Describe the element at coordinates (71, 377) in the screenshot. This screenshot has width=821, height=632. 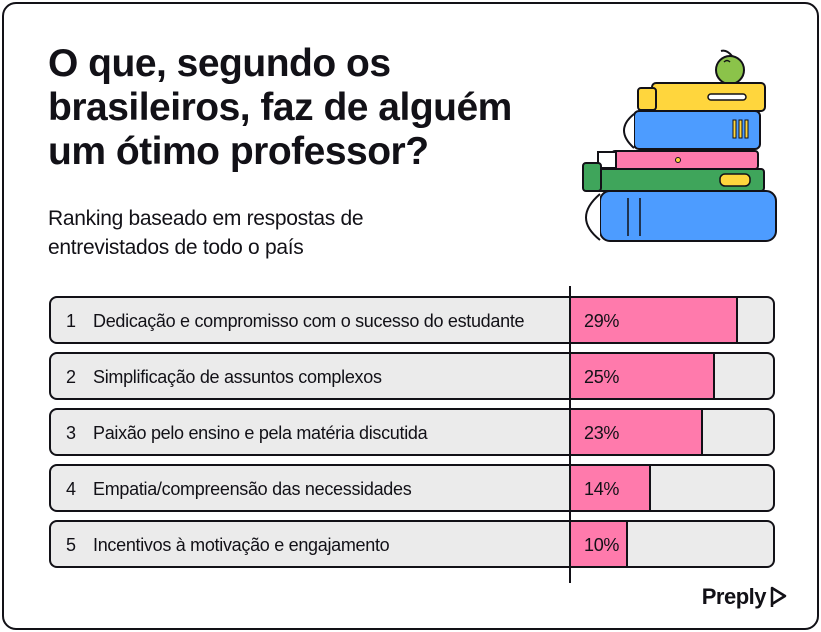
I see `rank-number: 2` at that location.